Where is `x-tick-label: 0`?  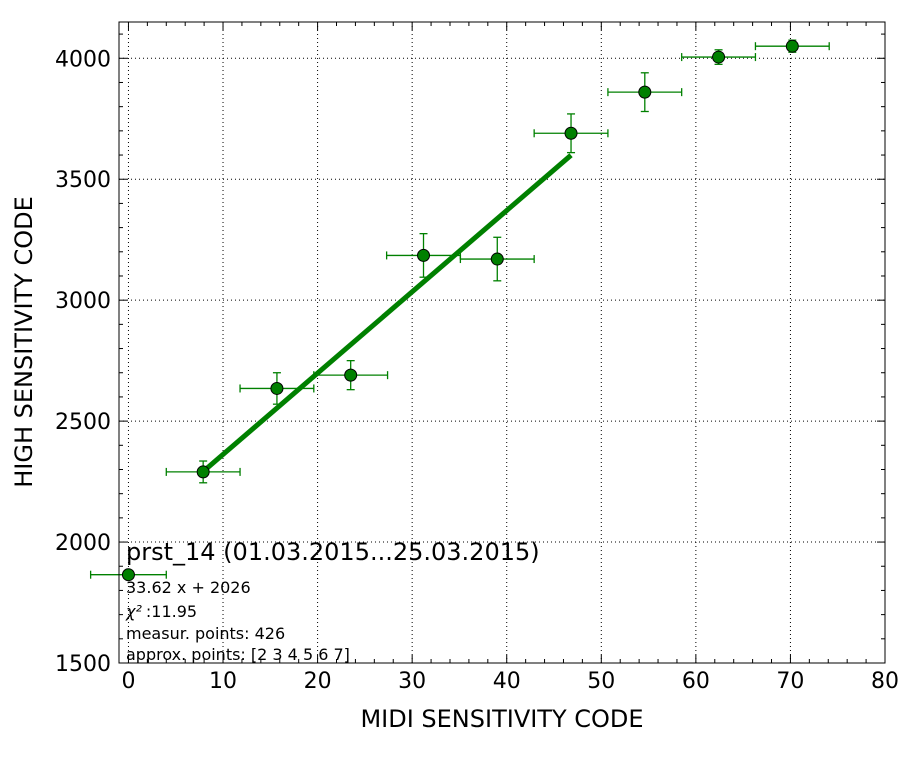 x-tick-label: 0 is located at coordinates (128, 681).